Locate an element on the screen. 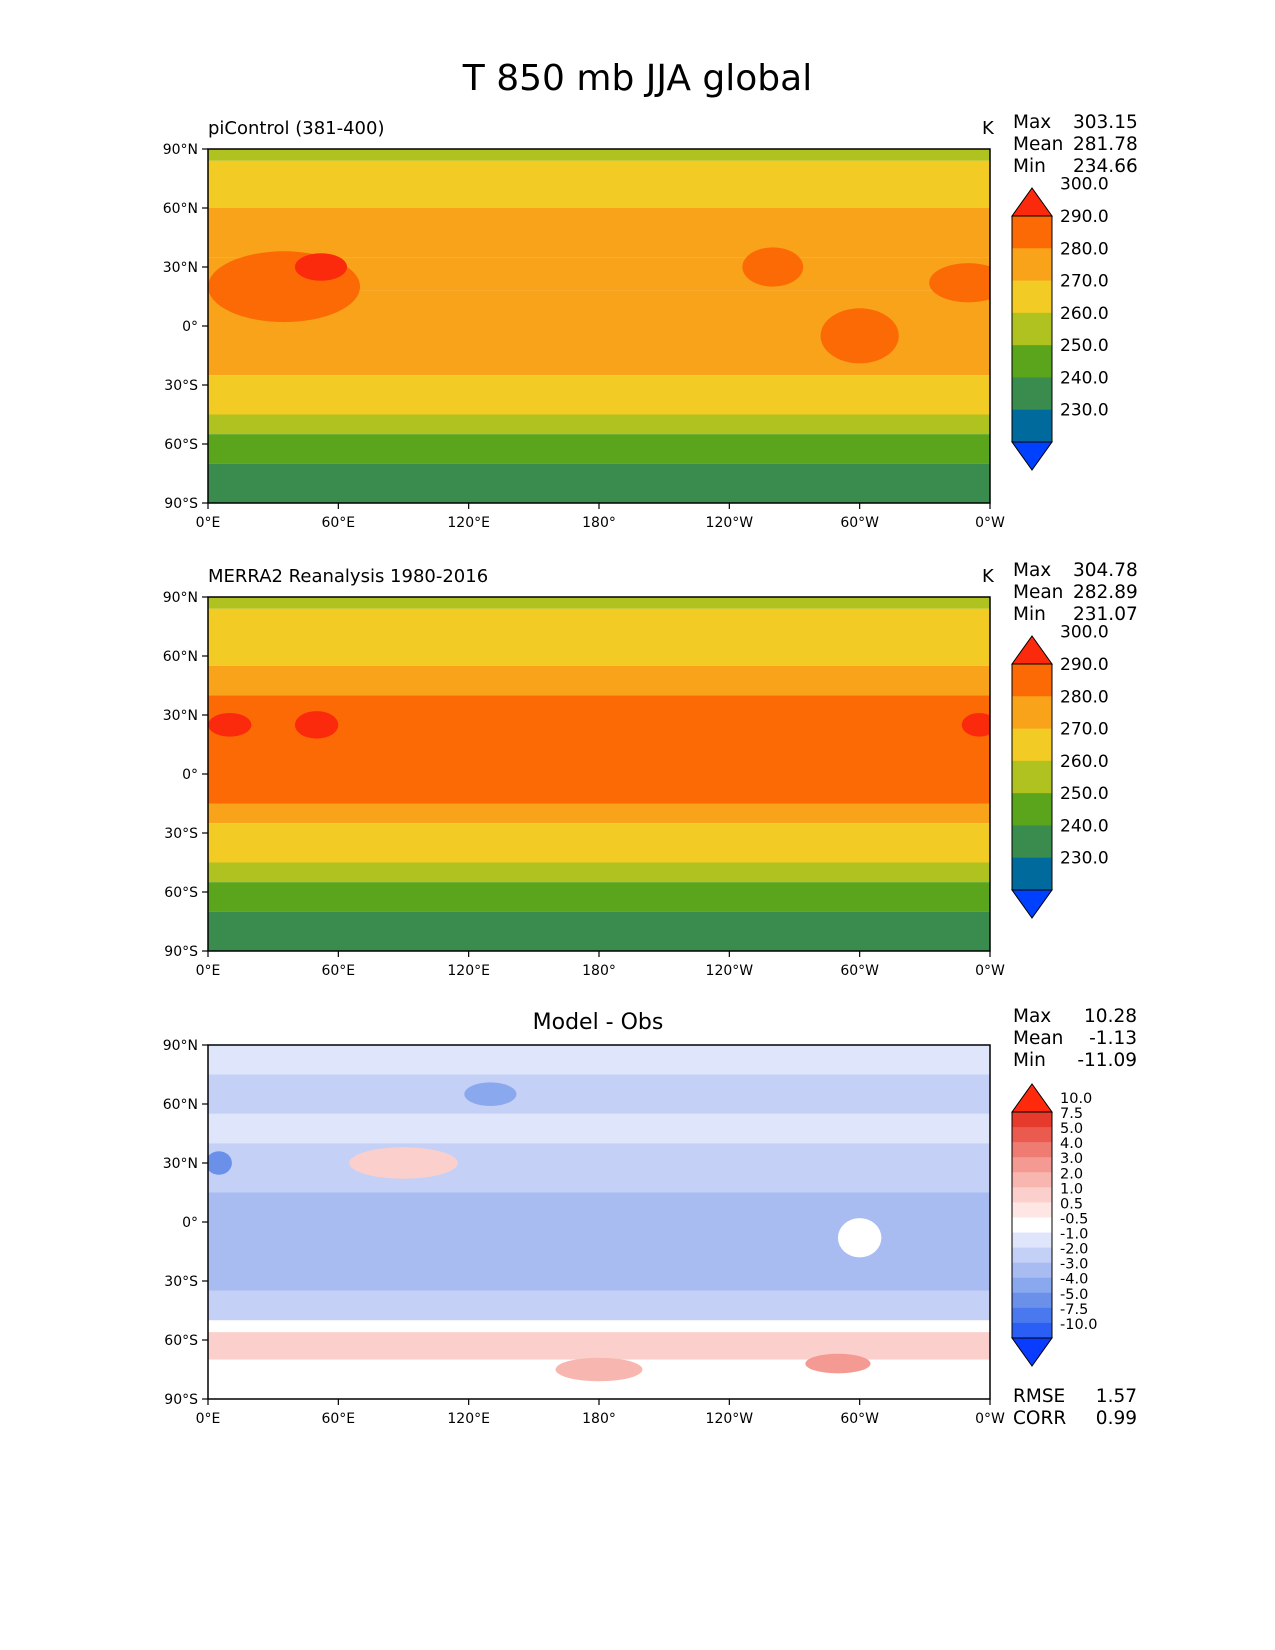 The height and width of the screenshot is (1650, 1275). stat-row: Min 234.66 is located at coordinates (1075, 166).